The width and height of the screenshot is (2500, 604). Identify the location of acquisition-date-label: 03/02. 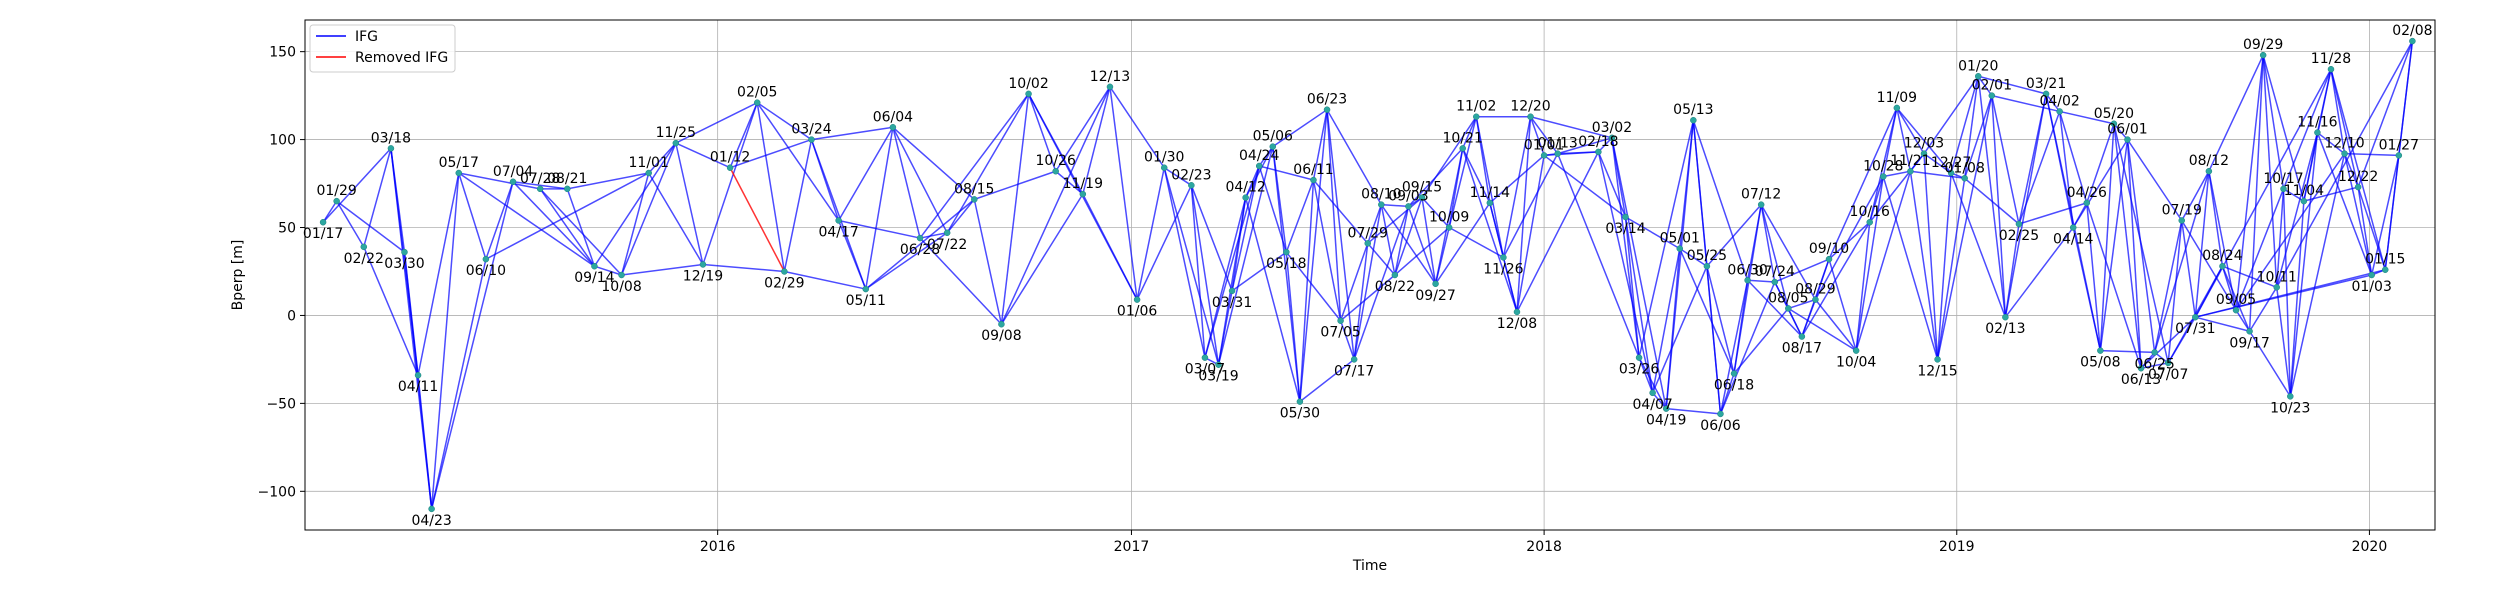
(1612, 128).